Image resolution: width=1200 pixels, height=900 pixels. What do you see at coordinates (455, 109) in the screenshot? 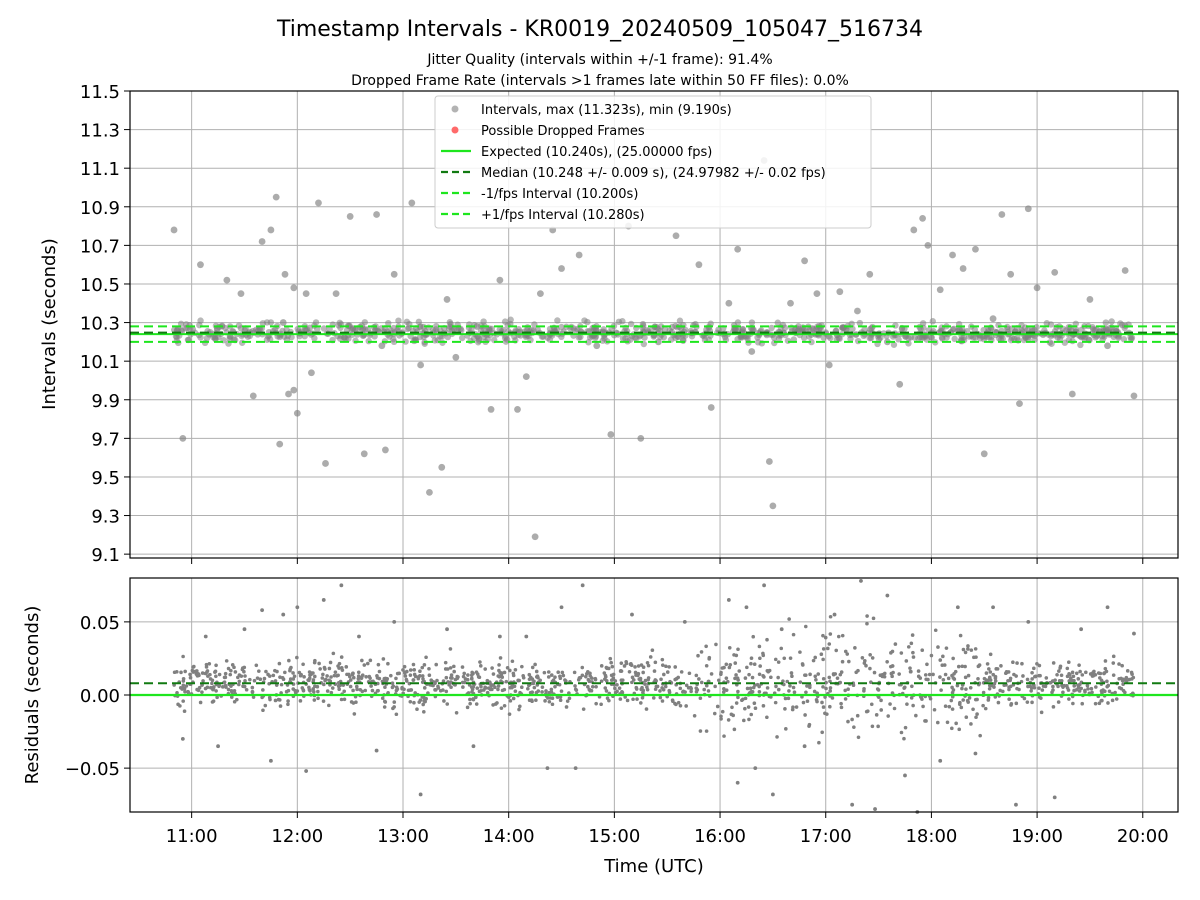
I see `legend-marker` at bounding box center [455, 109].